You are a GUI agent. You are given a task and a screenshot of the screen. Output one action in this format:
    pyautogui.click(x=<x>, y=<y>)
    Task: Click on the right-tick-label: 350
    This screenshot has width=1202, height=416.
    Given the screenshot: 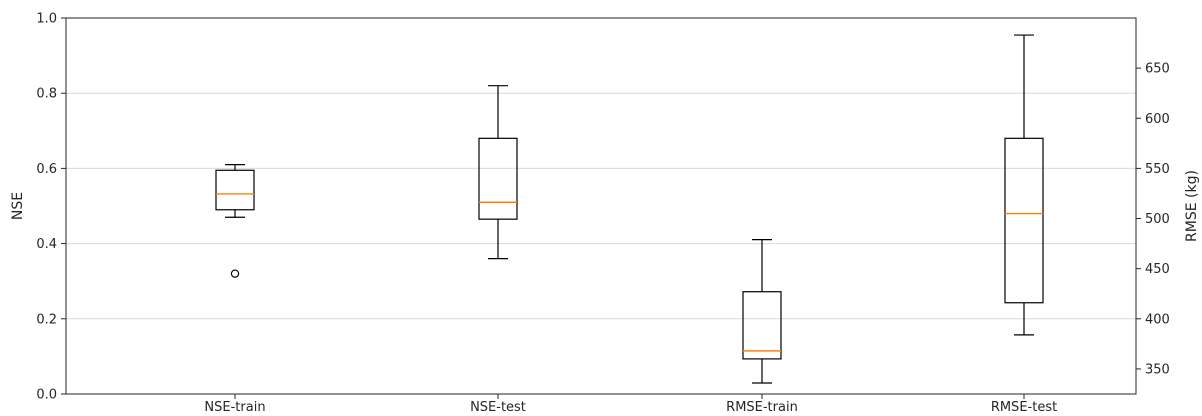 What is the action you would take?
    pyautogui.click(x=1157, y=369)
    